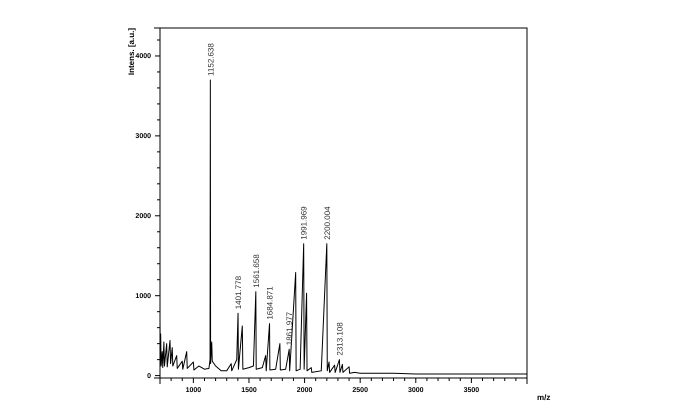  I want to click on annotation: 2313.108, so click(339, 339).